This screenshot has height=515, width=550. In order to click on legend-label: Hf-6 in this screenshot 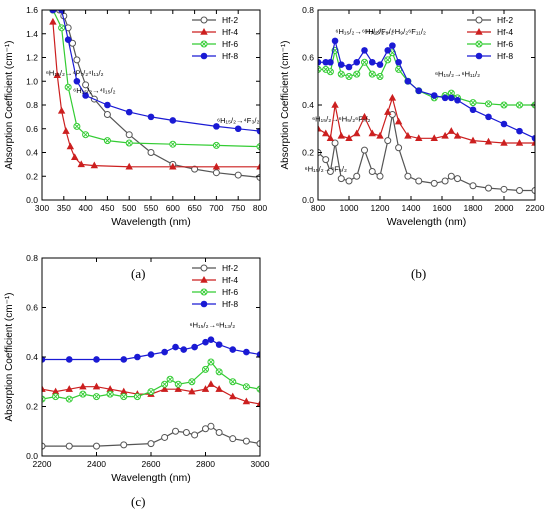, I will do `click(230, 44)`.